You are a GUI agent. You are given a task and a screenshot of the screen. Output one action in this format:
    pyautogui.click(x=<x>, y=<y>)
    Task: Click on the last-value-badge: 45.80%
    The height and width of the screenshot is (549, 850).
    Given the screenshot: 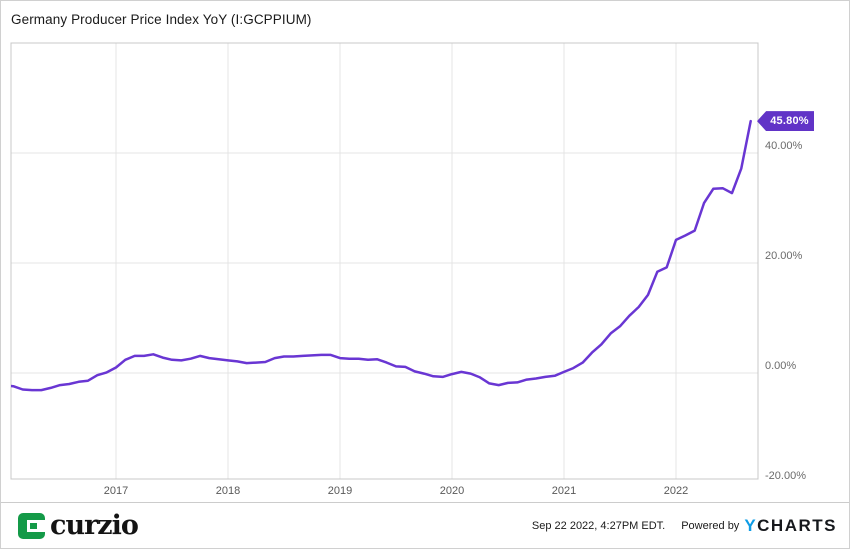 What is the action you would take?
    pyautogui.click(x=785, y=121)
    